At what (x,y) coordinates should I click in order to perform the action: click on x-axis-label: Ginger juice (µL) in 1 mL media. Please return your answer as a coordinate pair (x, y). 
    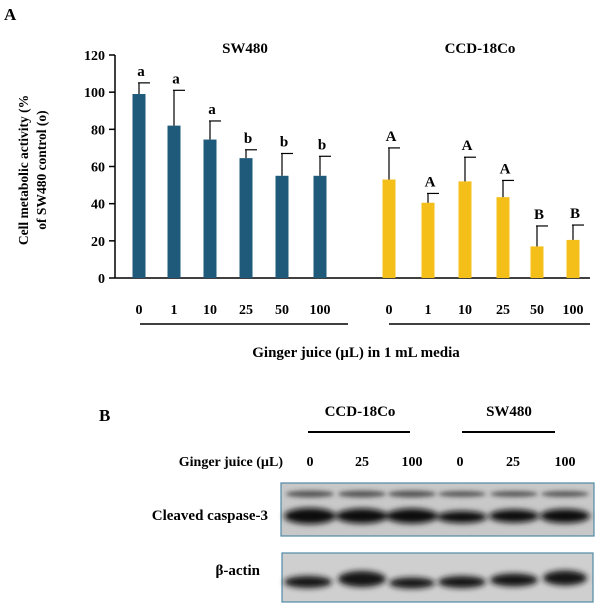
    Looking at the image, I should click on (356, 353).